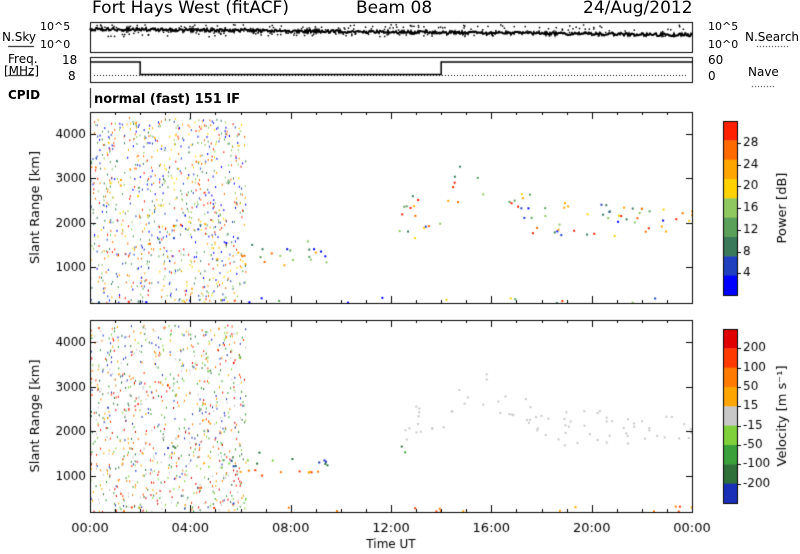  What do you see at coordinates (19, 37) in the screenshot?
I see `nsky-label: N.Sky` at bounding box center [19, 37].